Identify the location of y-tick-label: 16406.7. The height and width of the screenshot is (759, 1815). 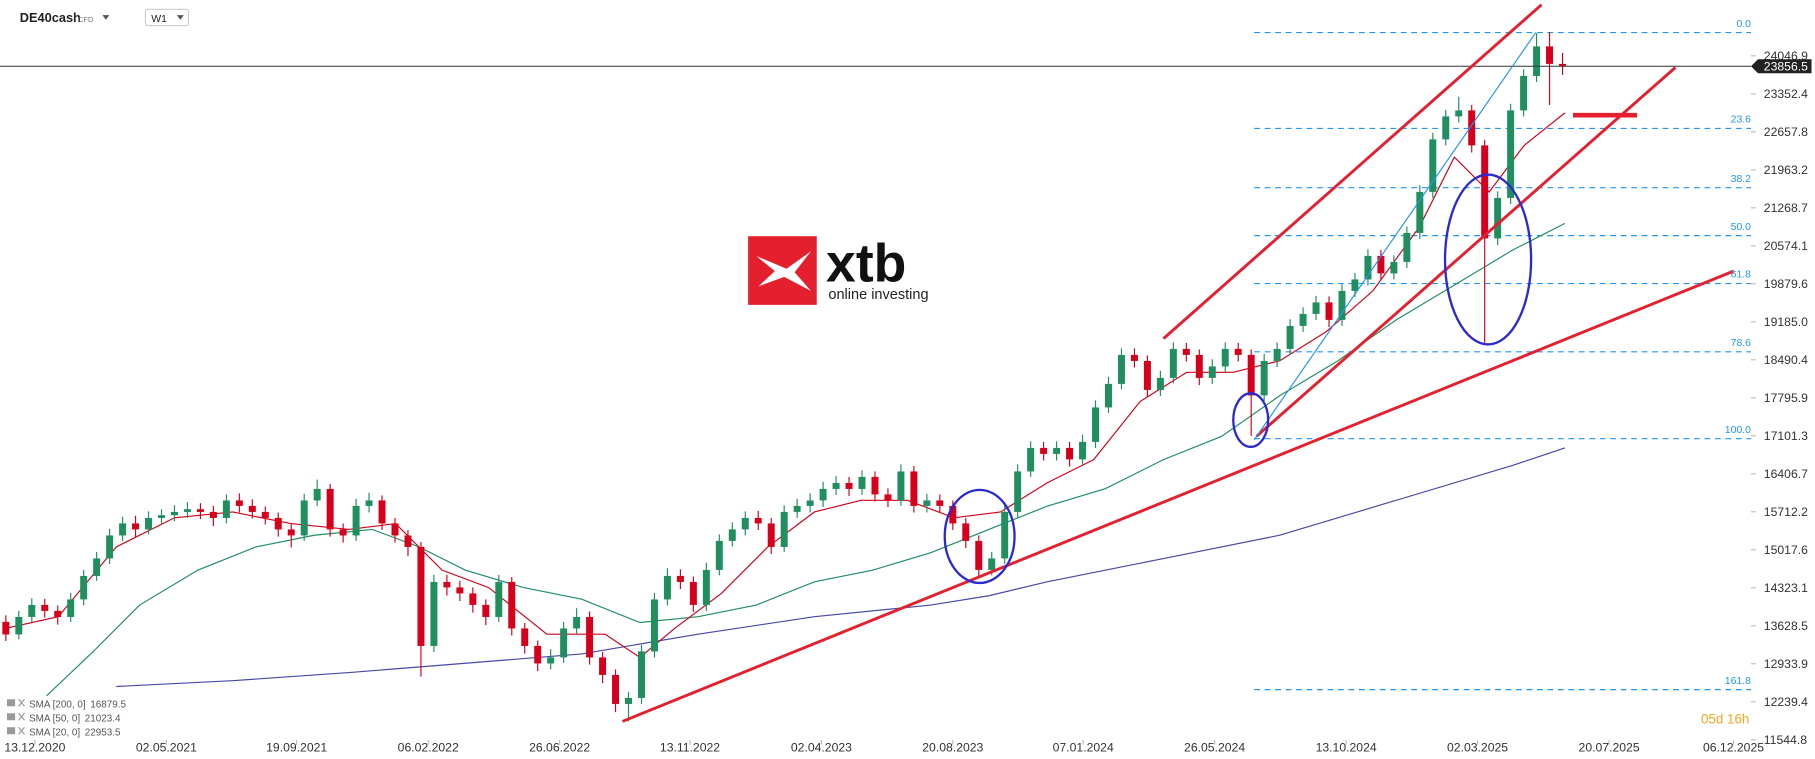
(1786, 474).